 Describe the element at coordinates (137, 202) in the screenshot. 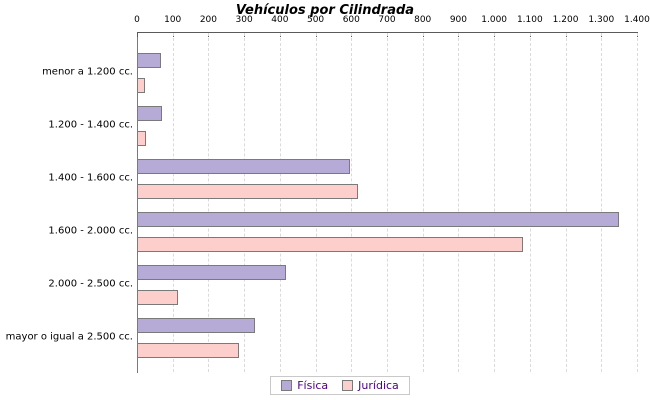

I see `y-axis-line` at that location.